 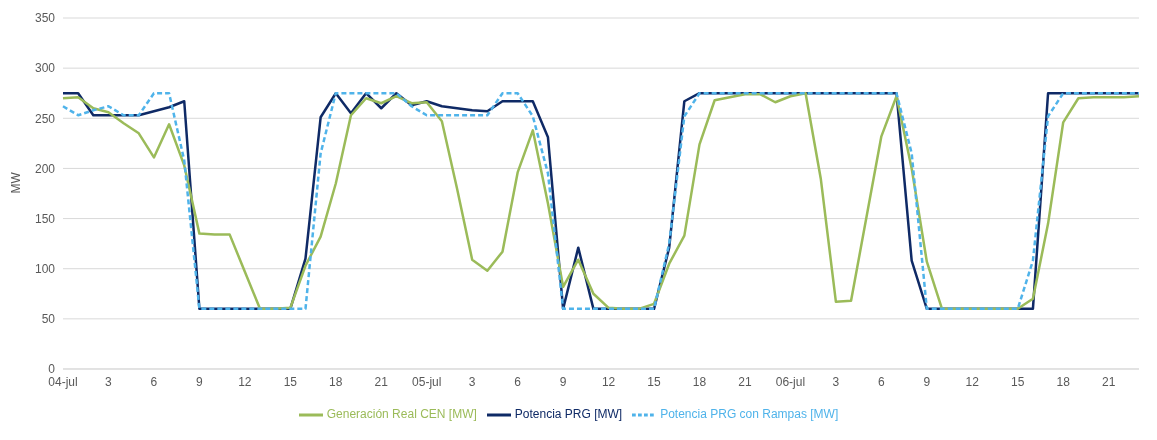 I want to click on y-tick-label: 150, so click(x=45, y=218).